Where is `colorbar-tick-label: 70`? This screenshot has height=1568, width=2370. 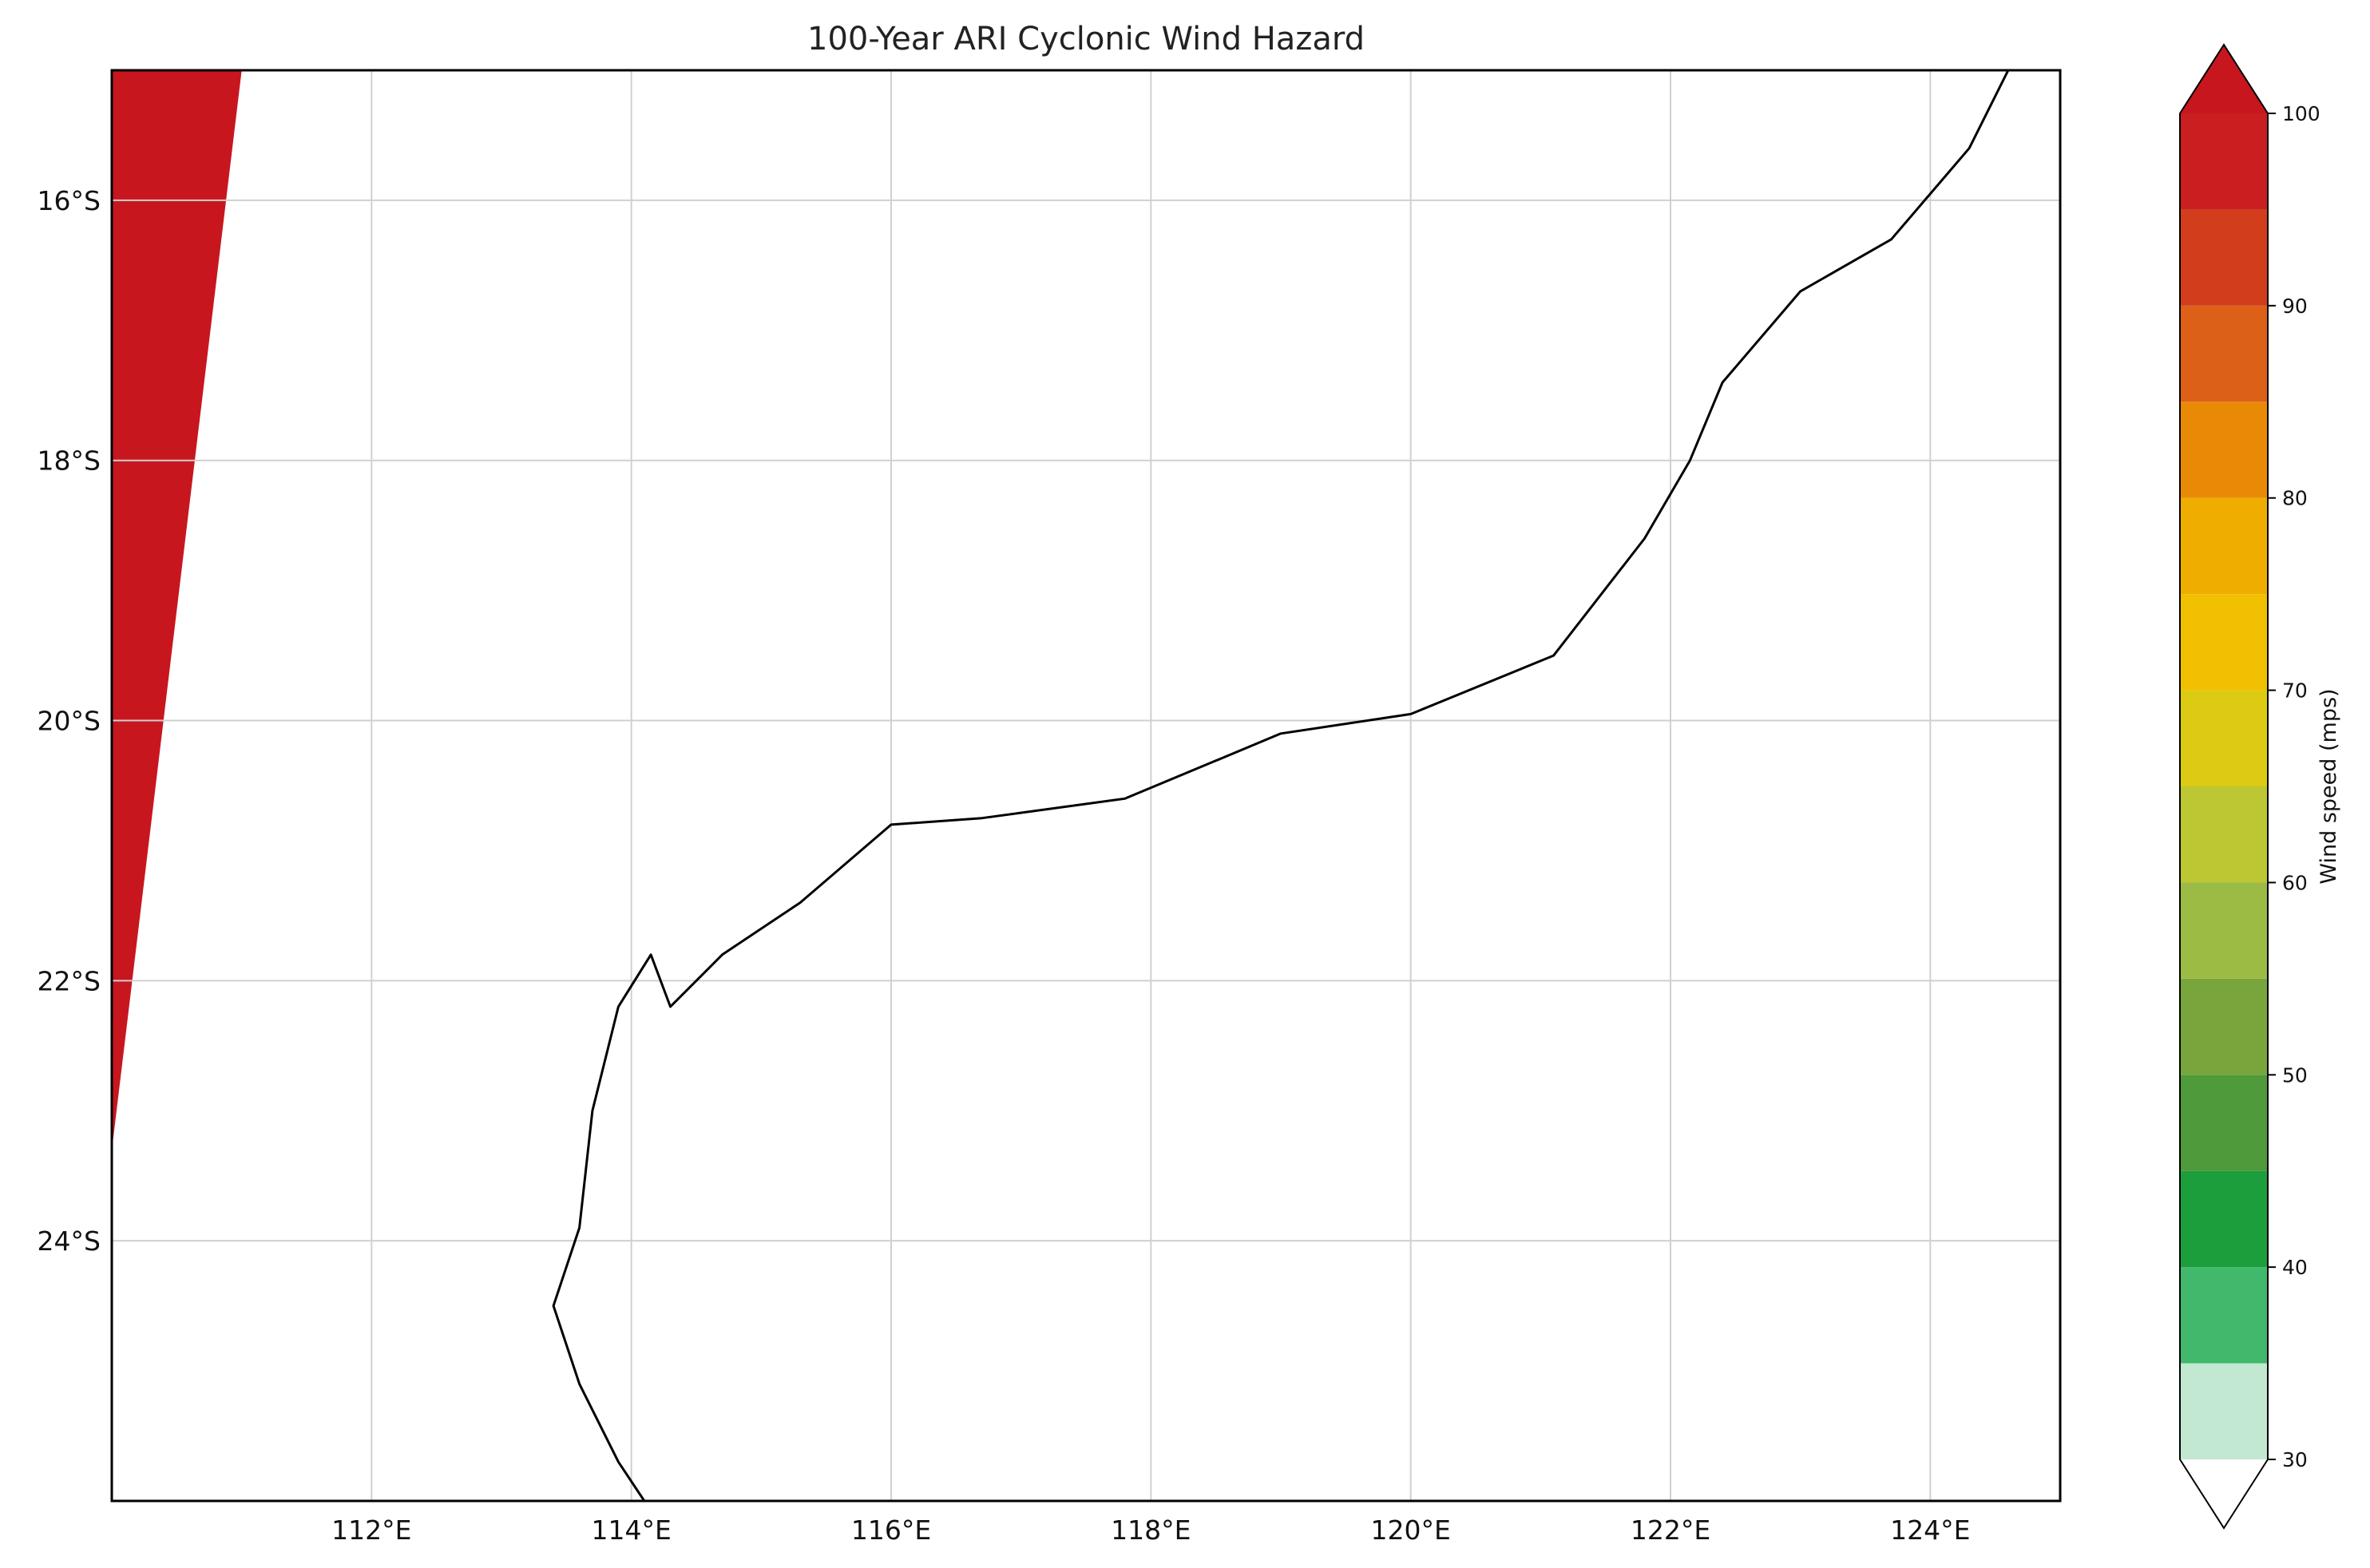
colorbar-tick-label: 70 is located at coordinates (2295, 691).